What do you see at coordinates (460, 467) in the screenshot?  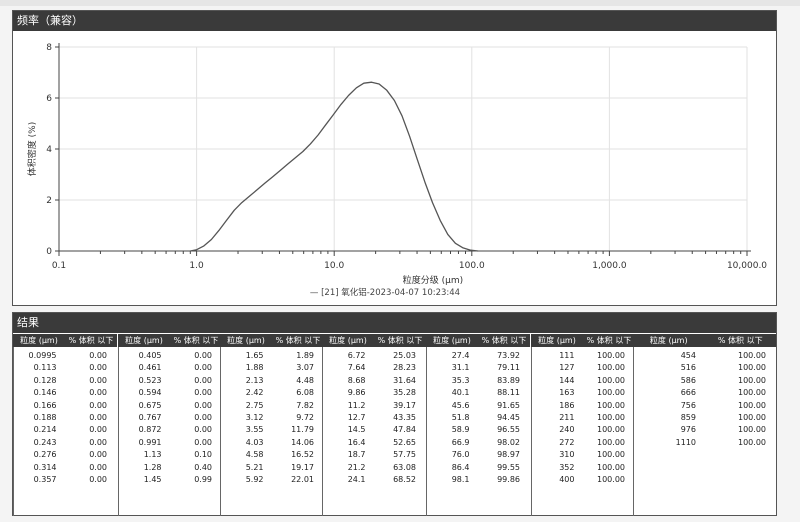 I see `size-value: 86.4` at bounding box center [460, 467].